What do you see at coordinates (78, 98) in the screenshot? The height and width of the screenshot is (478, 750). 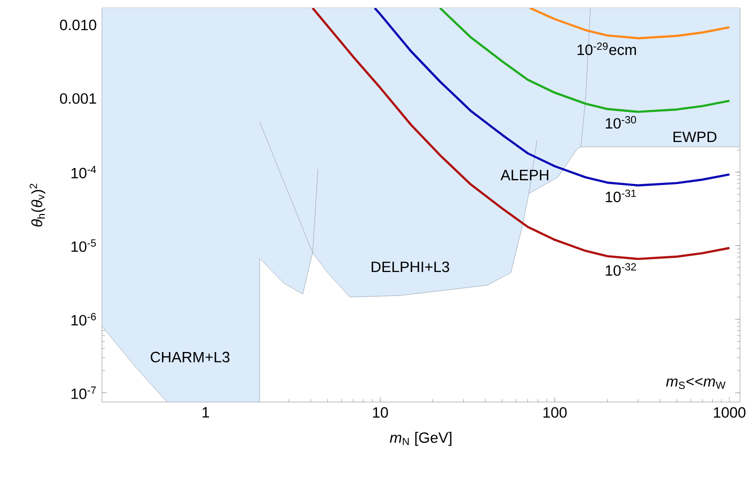 I see `y-tick-label: 0.001` at bounding box center [78, 98].